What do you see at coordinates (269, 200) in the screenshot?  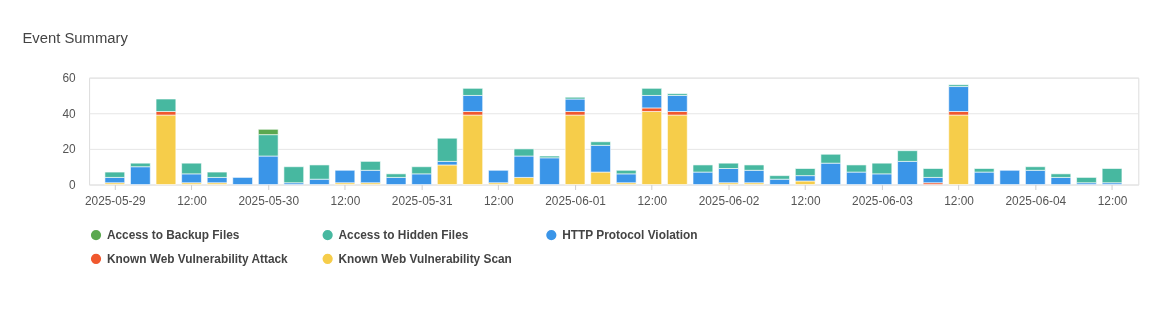 I see `x-tick-label: 2025-05-30` at bounding box center [269, 200].